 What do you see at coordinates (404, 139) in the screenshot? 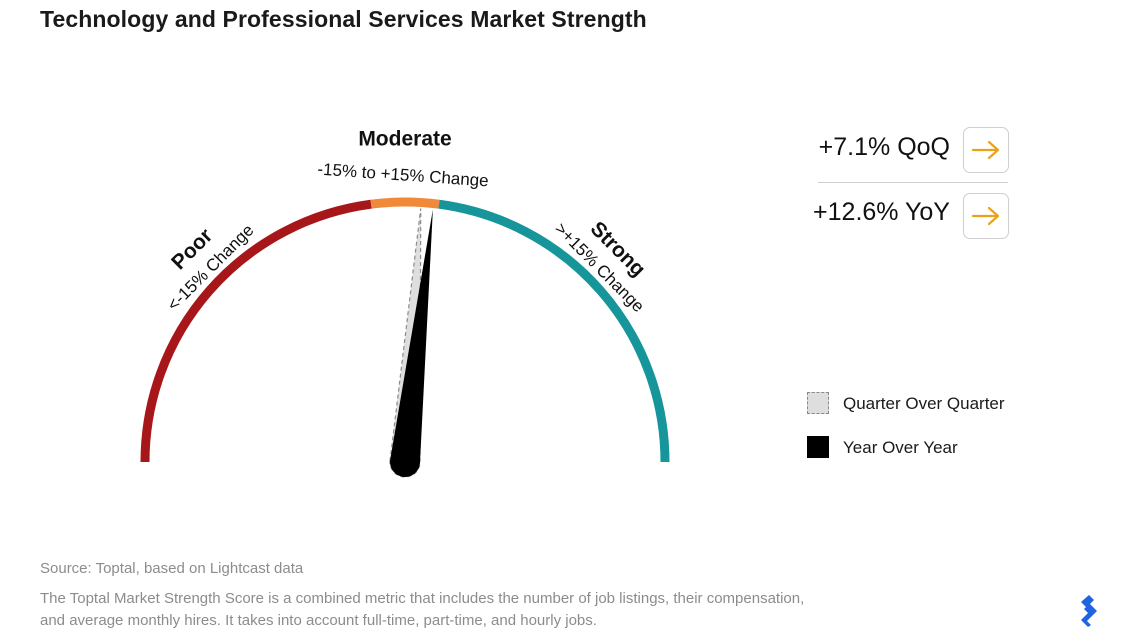
I see `zone-name-moderate: Moderate` at bounding box center [404, 139].